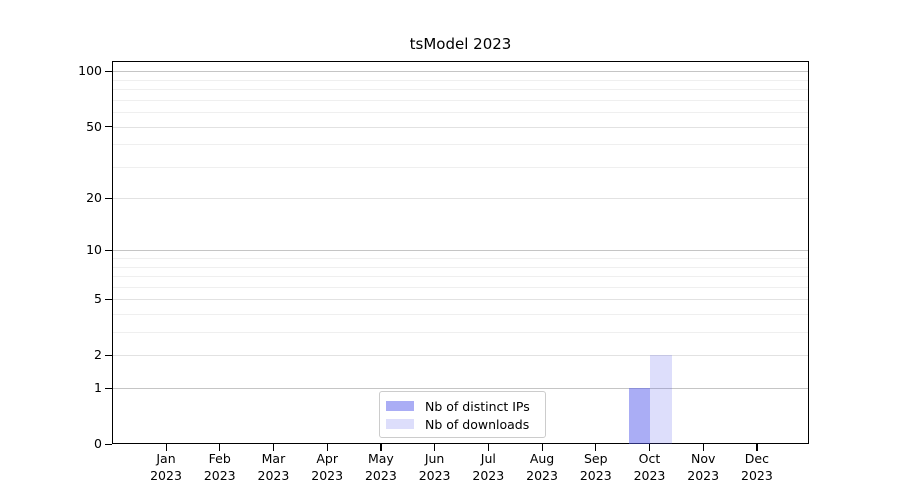  What do you see at coordinates (460, 44) in the screenshot?
I see `chart-title: tsModel 2023` at bounding box center [460, 44].